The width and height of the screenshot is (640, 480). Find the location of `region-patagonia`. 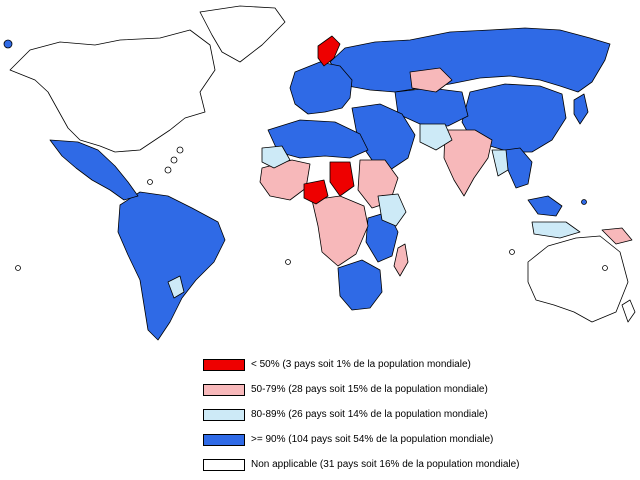

region-patagonia is located at coordinates (176, 287).